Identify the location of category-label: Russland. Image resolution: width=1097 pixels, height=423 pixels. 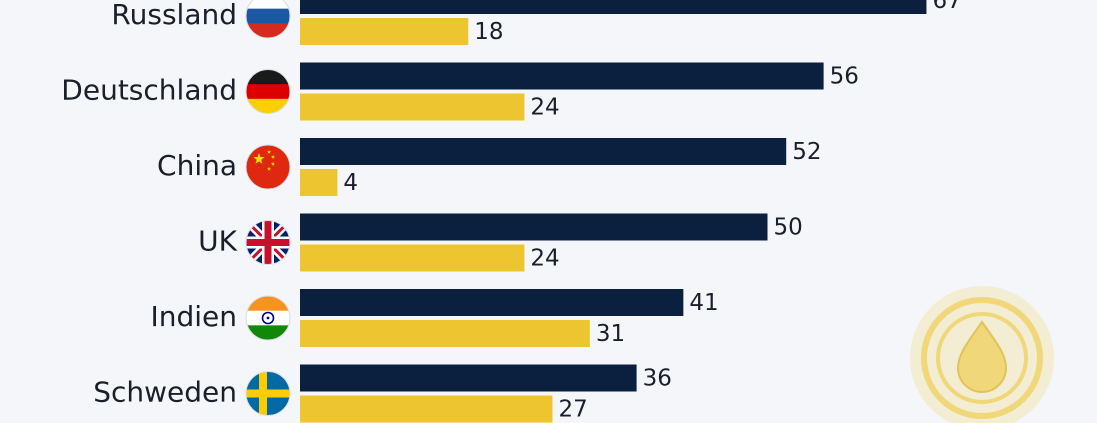
(174, 15).